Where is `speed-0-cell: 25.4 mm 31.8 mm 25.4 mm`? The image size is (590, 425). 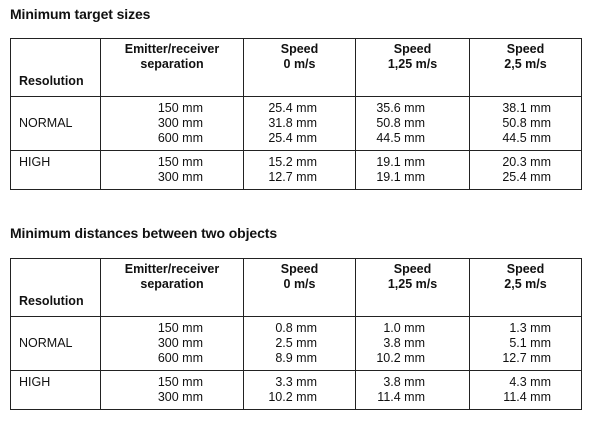
speed-0-cell: 25.4 mm 31.8 mm 25.4 mm is located at coordinates (299, 123).